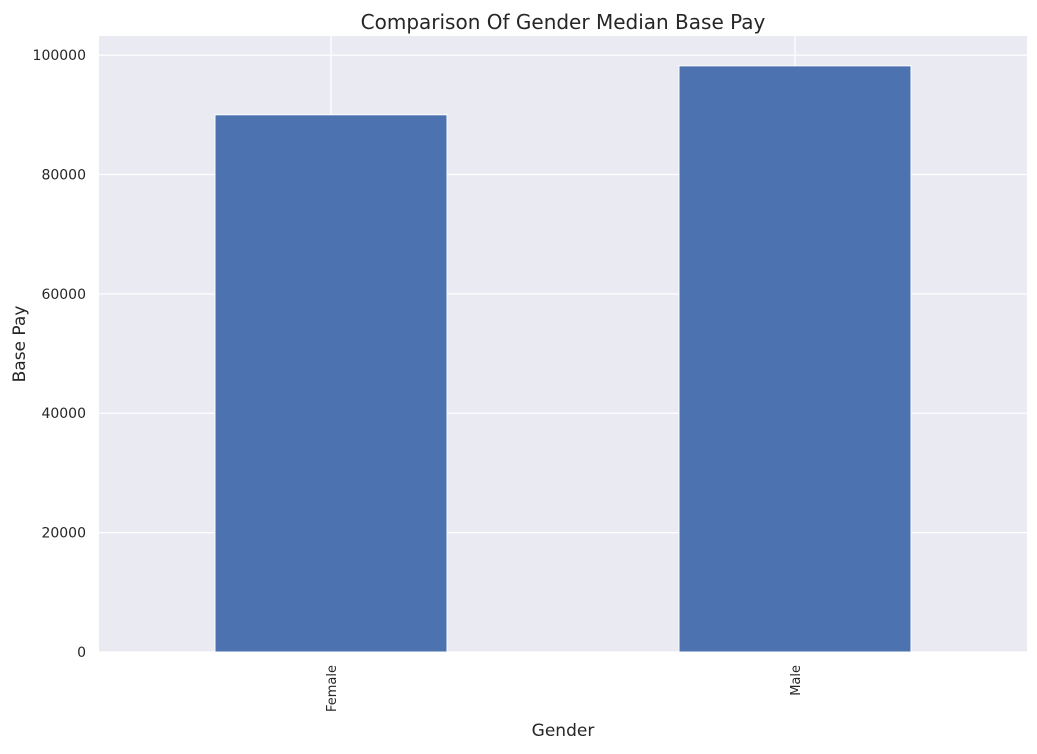 This screenshot has width=1037, height=754. I want to click on y-tick-label: 100000, so click(59, 56).